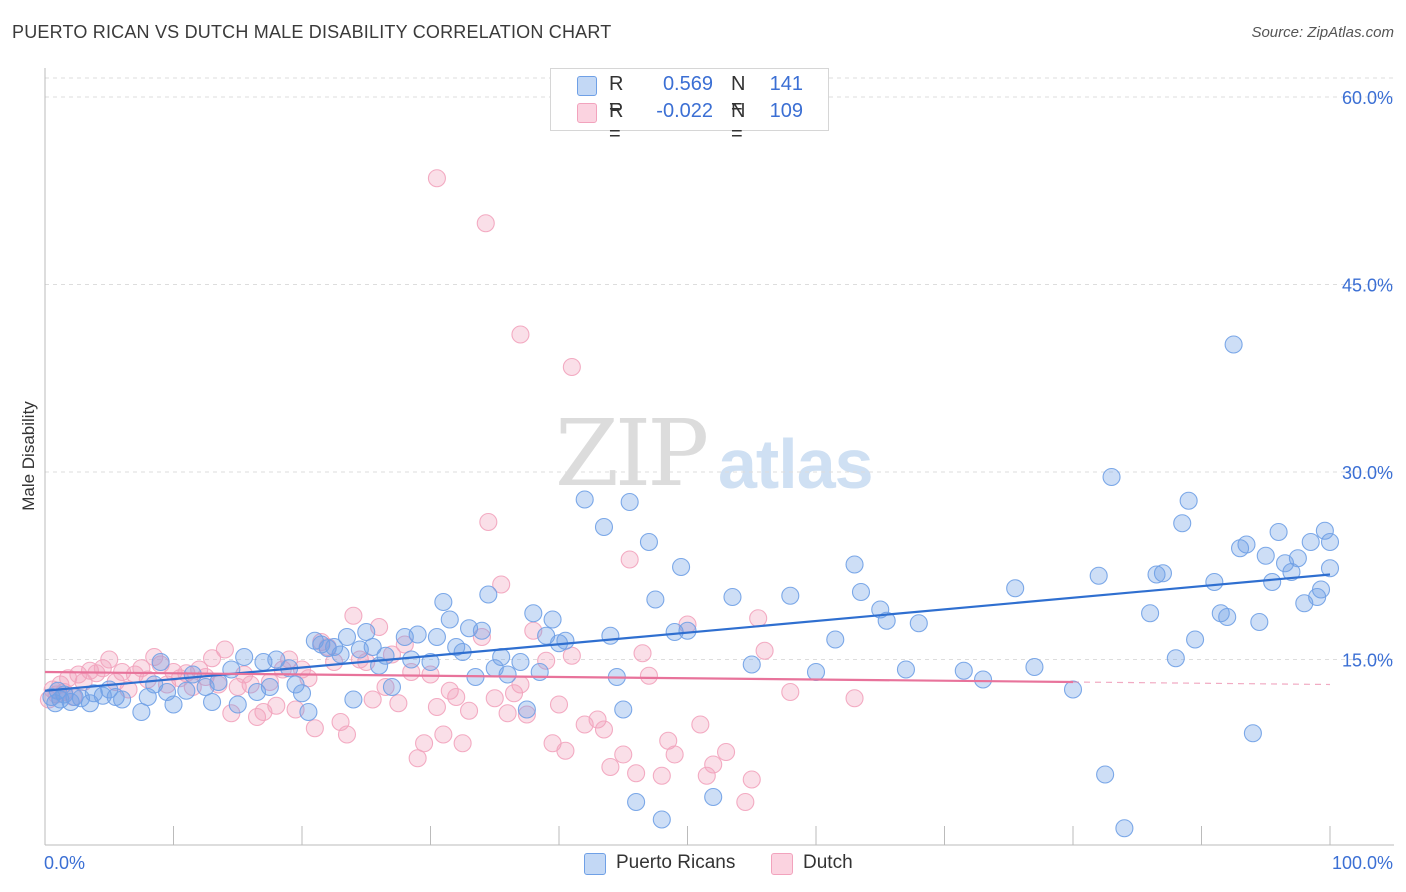 The height and width of the screenshot is (892, 1406). What do you see at coordinates (632, 453) in the screenshot?
I see `watermark-zip: ZIP` at bounding box center [632, 453].